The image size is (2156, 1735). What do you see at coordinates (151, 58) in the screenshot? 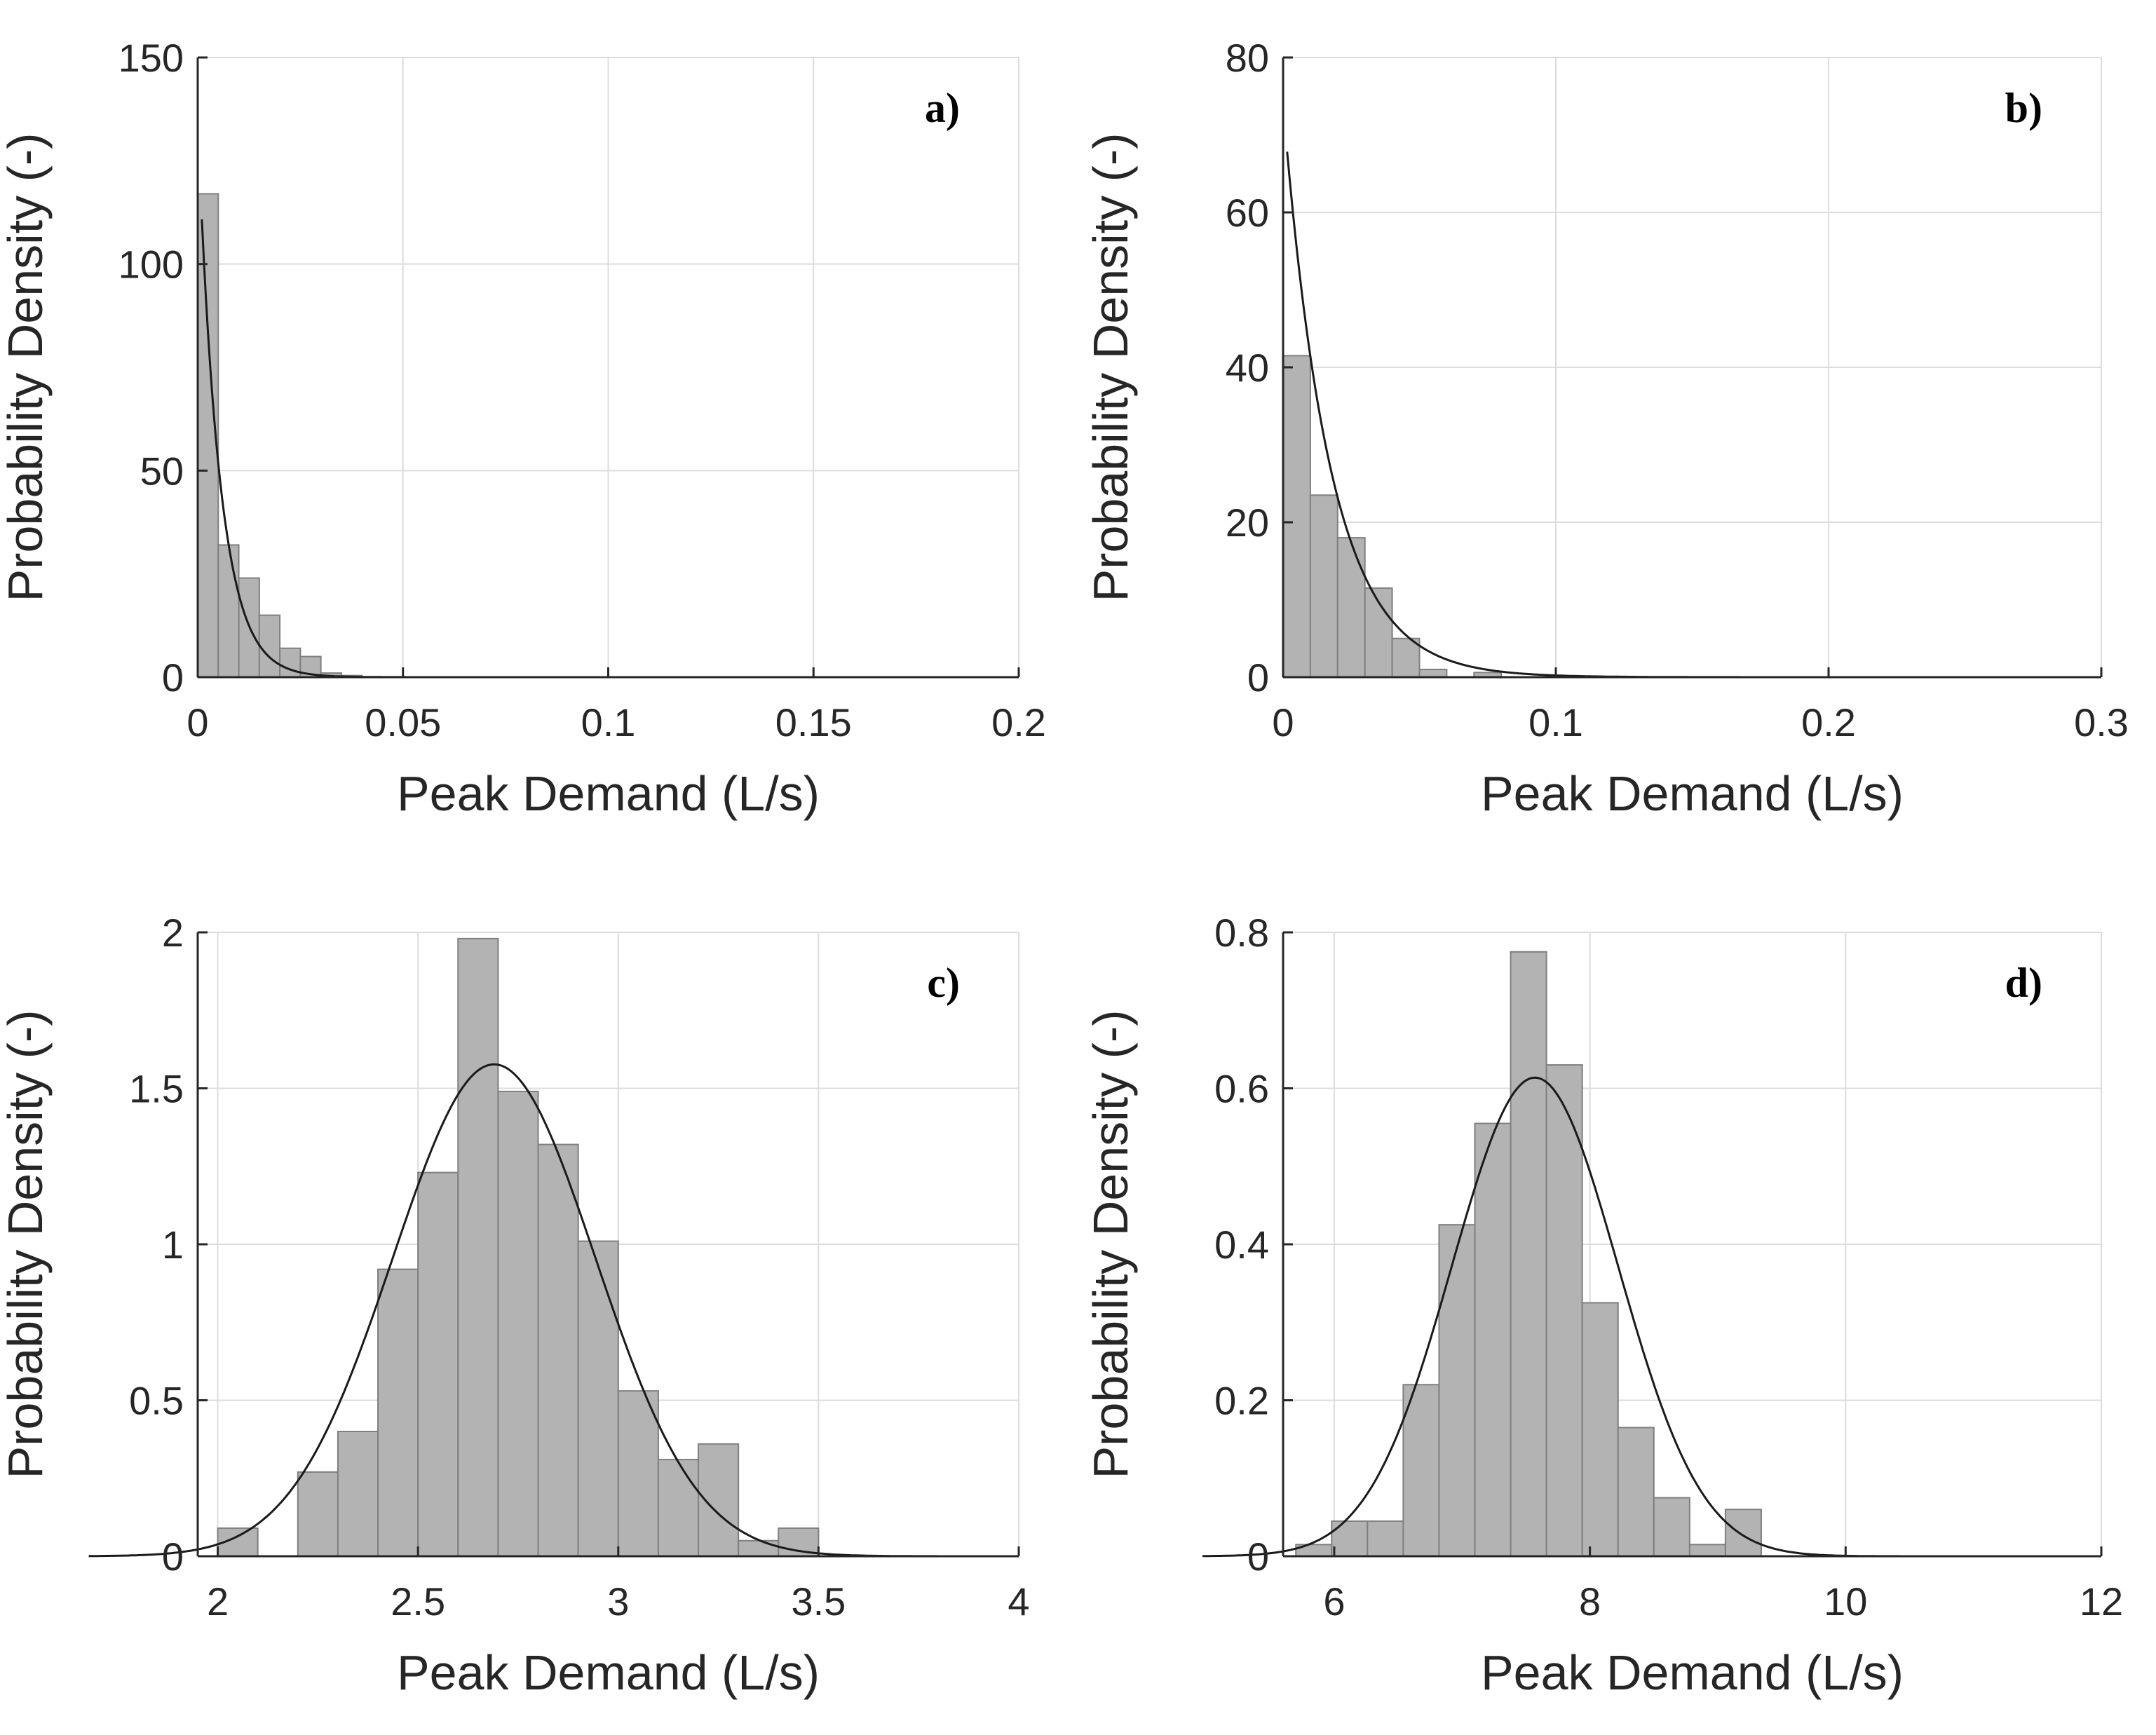
I see `y-tick-label: 150` at bounding box center [151, 58].